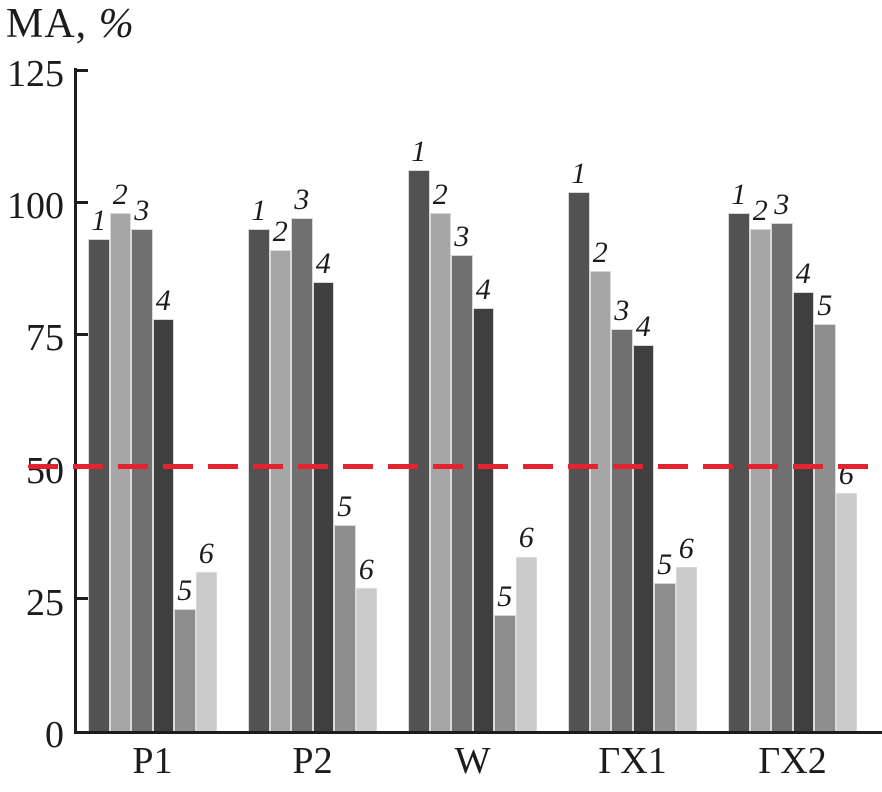 This screenshot has width=882, height=792. What do you see at coordinates (163, 524) in the screenshot?
I see `bar-P1-series4` at bounding box center [163, 524].